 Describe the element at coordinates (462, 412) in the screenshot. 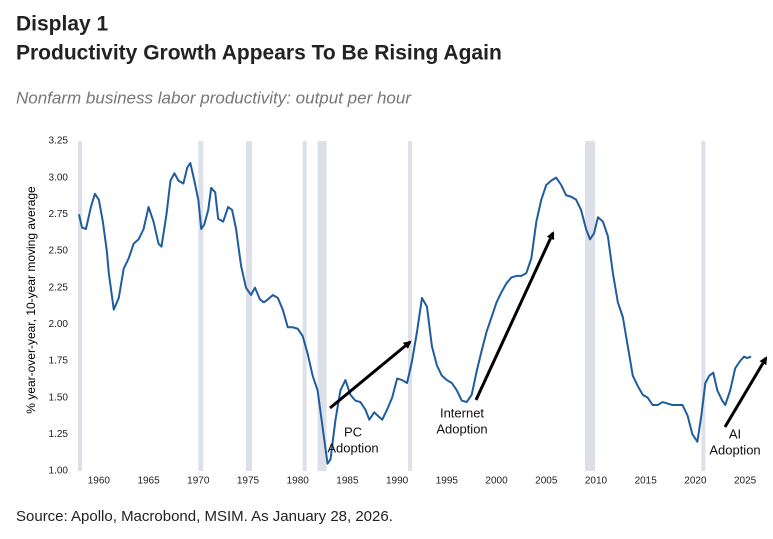

I see `annotation: Internet` at that location.